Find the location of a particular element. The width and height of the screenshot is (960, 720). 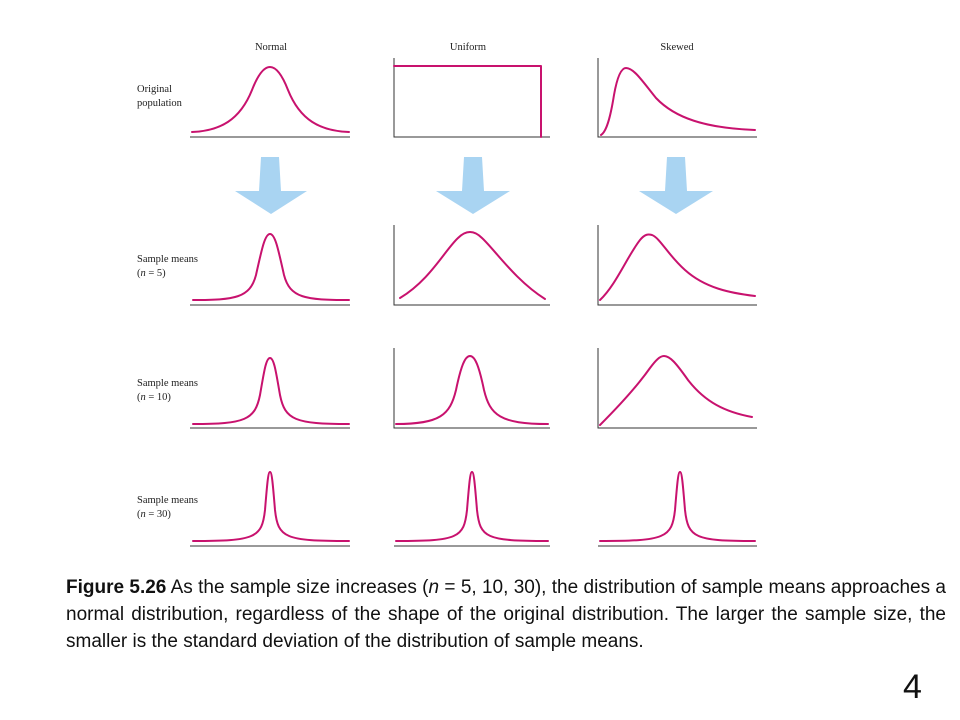

panel-normal-original is located at coordinates (270, 102).